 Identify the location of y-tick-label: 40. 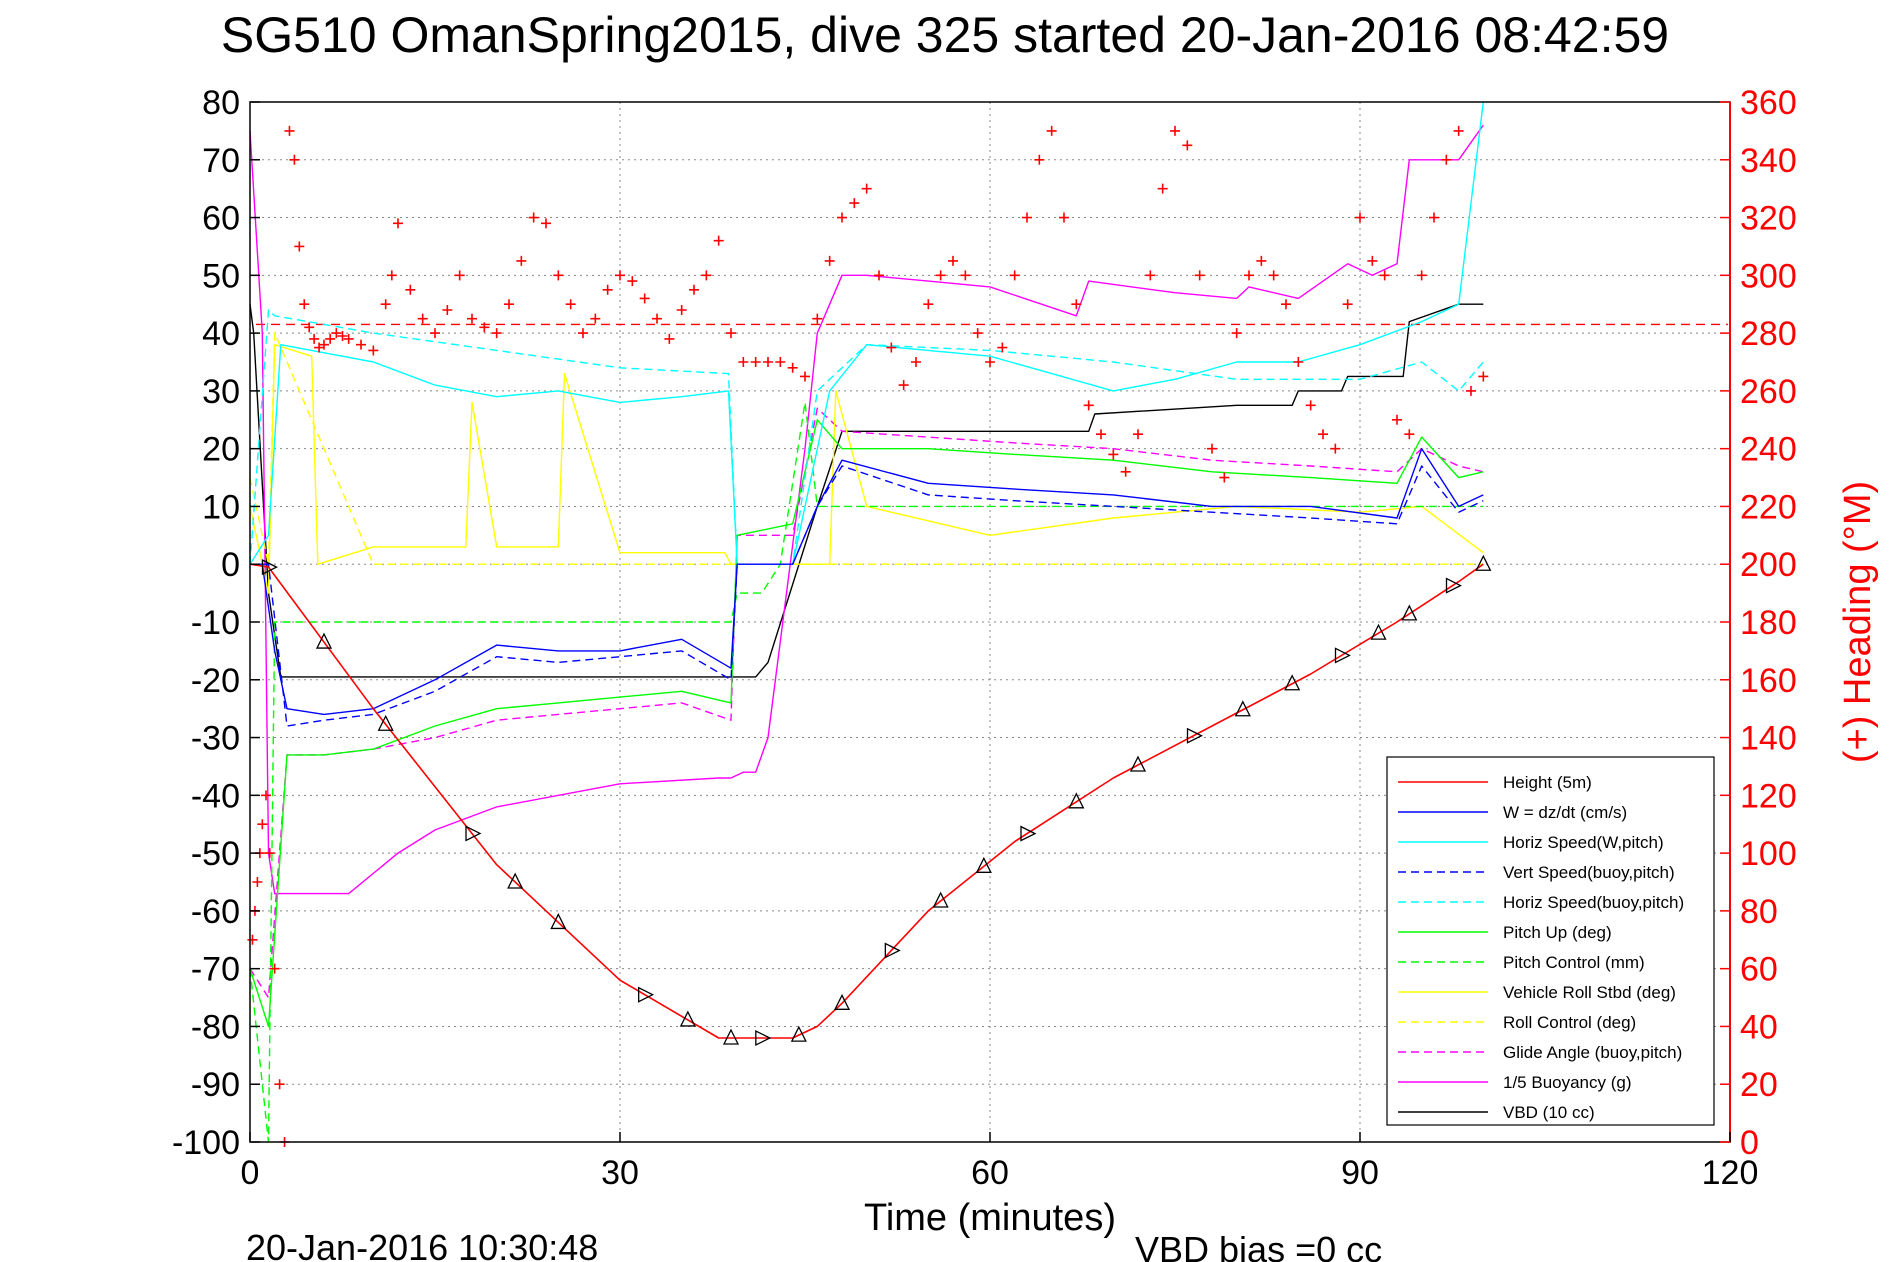
(221, 334).